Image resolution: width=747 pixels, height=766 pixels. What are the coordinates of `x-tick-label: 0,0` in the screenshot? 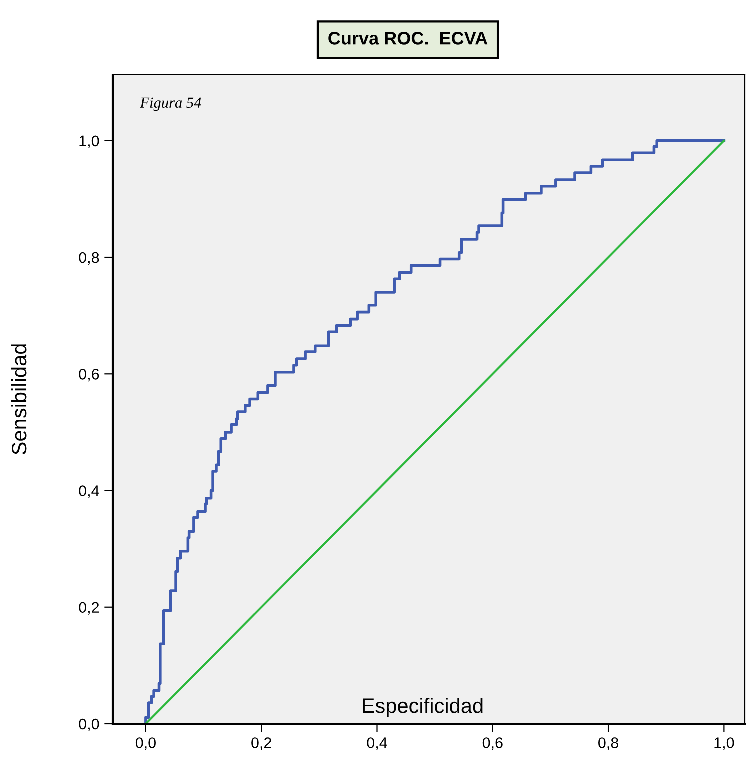 It's located at (146, 744).